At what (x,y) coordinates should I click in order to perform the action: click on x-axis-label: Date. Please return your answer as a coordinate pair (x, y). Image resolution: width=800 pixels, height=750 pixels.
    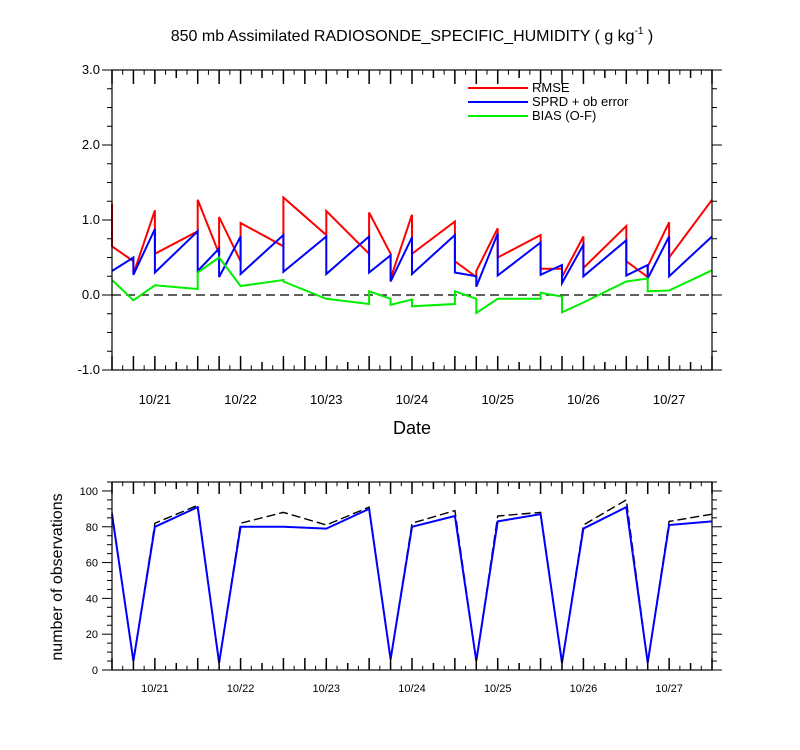
    Looking at the image, I should click on (412, 428).